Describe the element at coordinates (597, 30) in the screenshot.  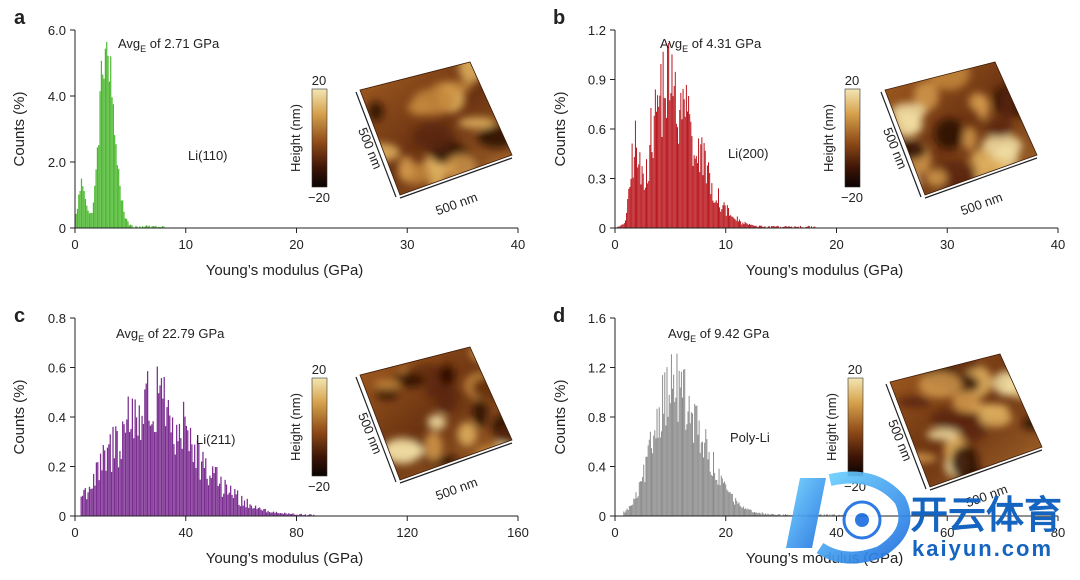
I see `y-tick-label: 1.2` at that location.